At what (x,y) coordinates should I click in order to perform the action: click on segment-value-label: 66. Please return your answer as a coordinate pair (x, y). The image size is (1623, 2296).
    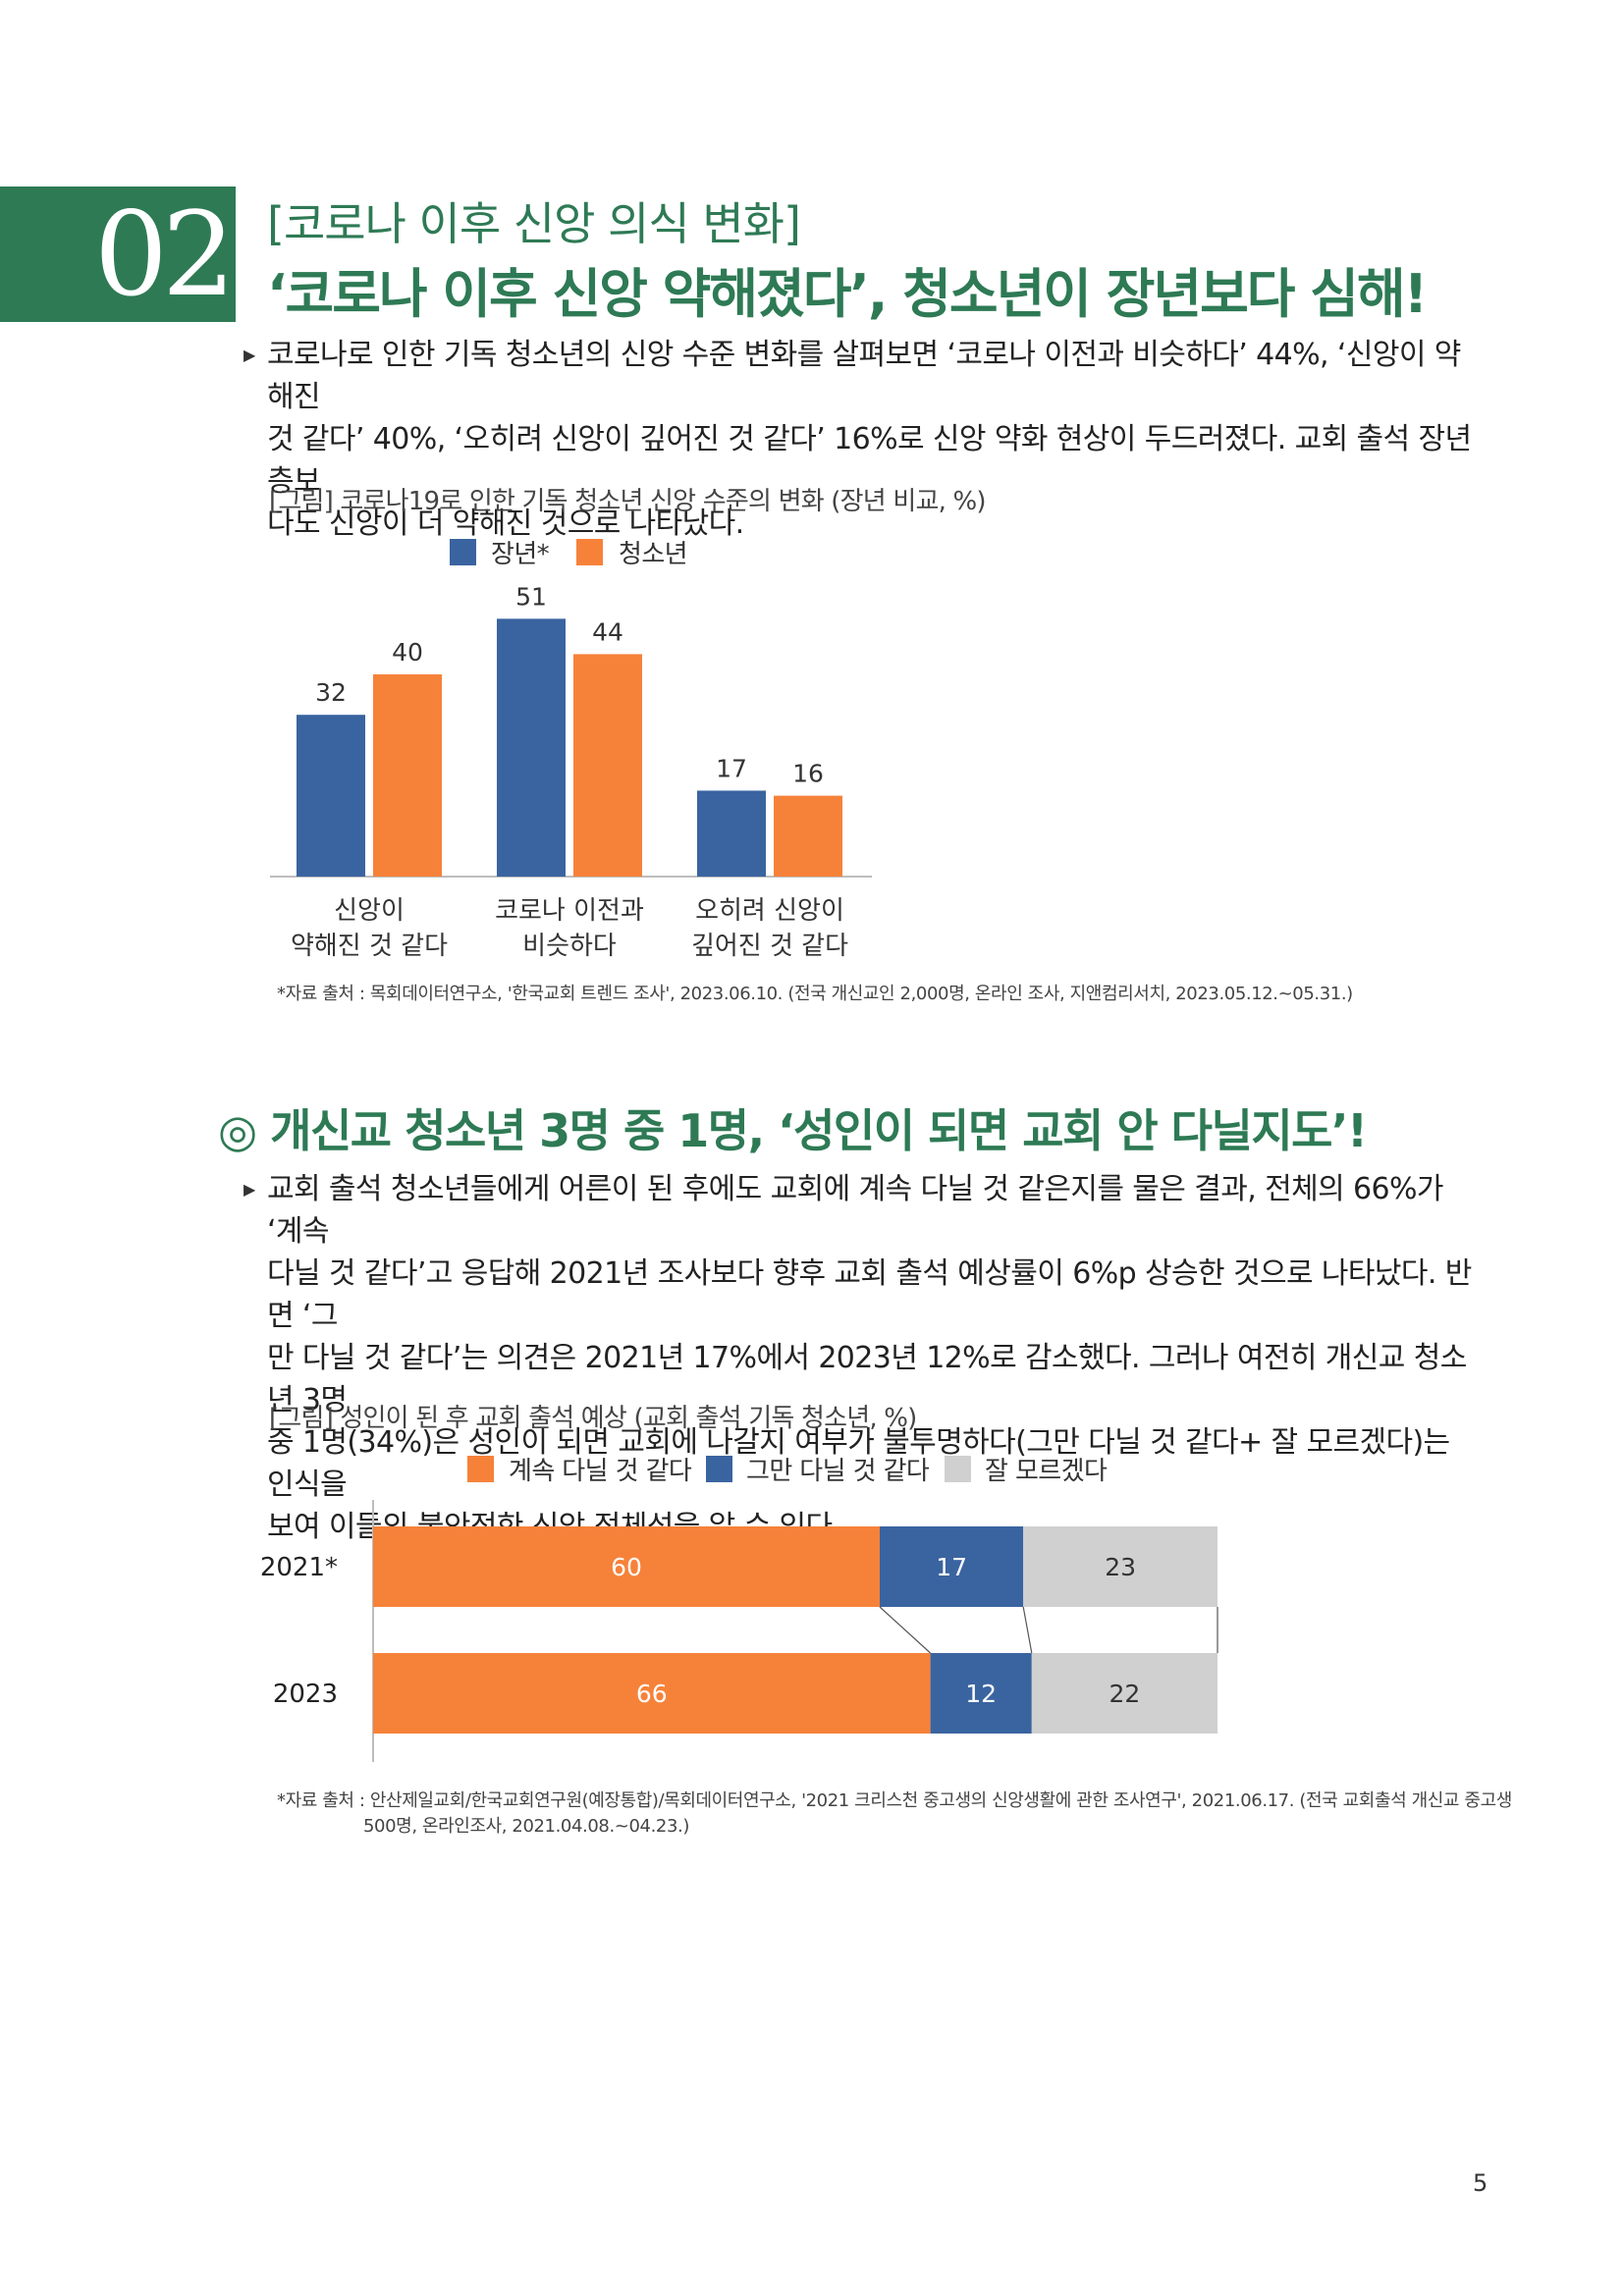
    Looking at the image, I should click on (652, 1694).